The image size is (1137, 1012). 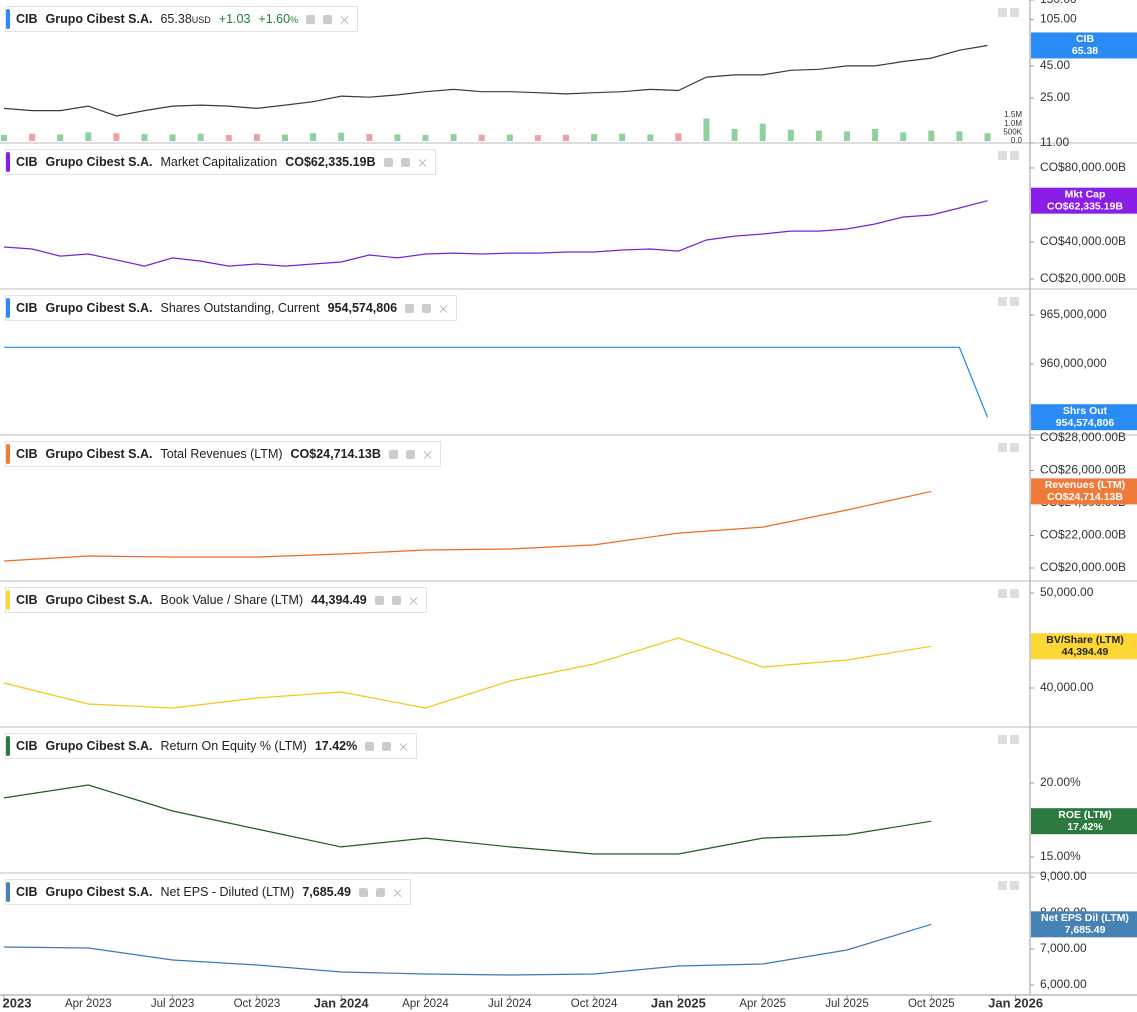 What do you see at coordinates (1013, 123) in the screenshot?
I see `volume-tick-label: 1.0M` at bounding box center [1013, 123].